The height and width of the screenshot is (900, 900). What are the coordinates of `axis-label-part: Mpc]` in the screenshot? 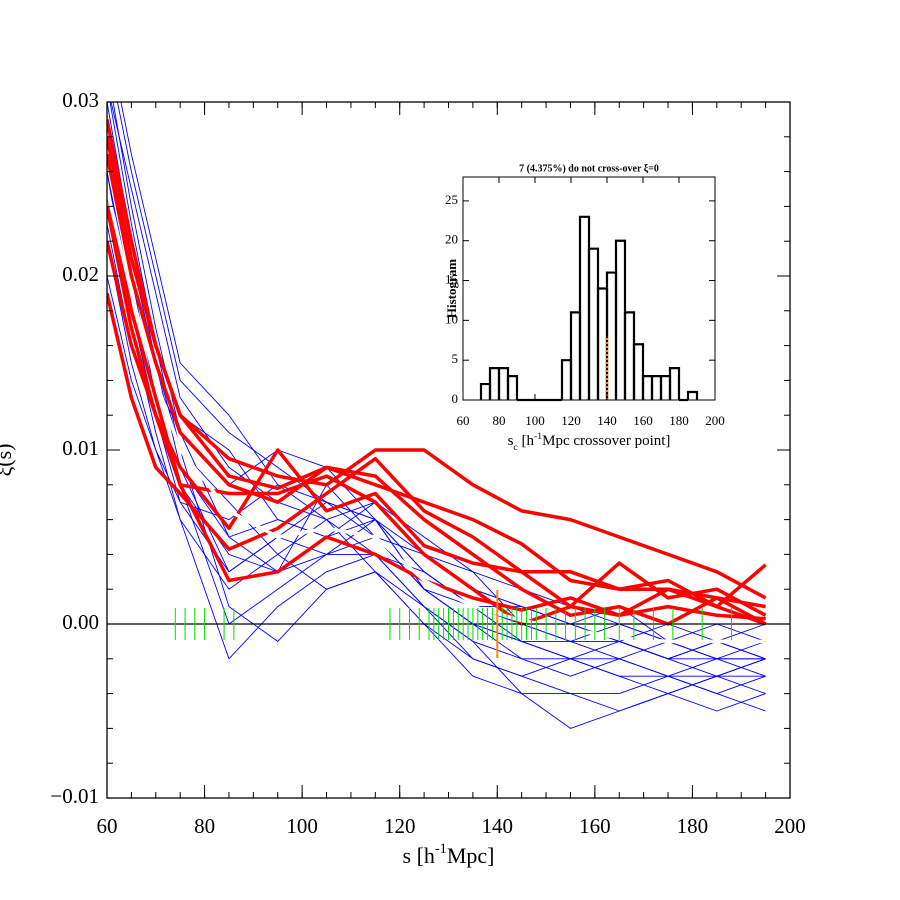 It's located at (471, 855).